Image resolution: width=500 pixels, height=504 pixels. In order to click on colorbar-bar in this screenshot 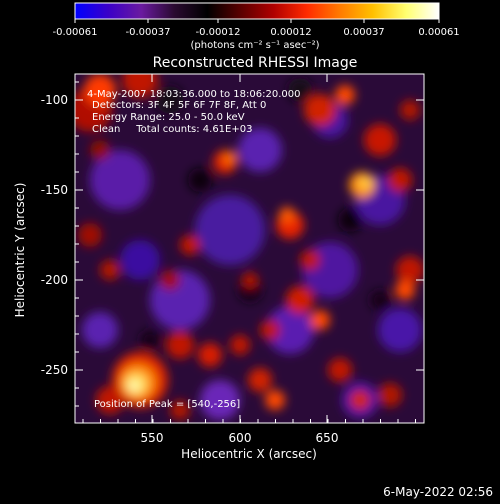, I will do `click(257, 11)`.